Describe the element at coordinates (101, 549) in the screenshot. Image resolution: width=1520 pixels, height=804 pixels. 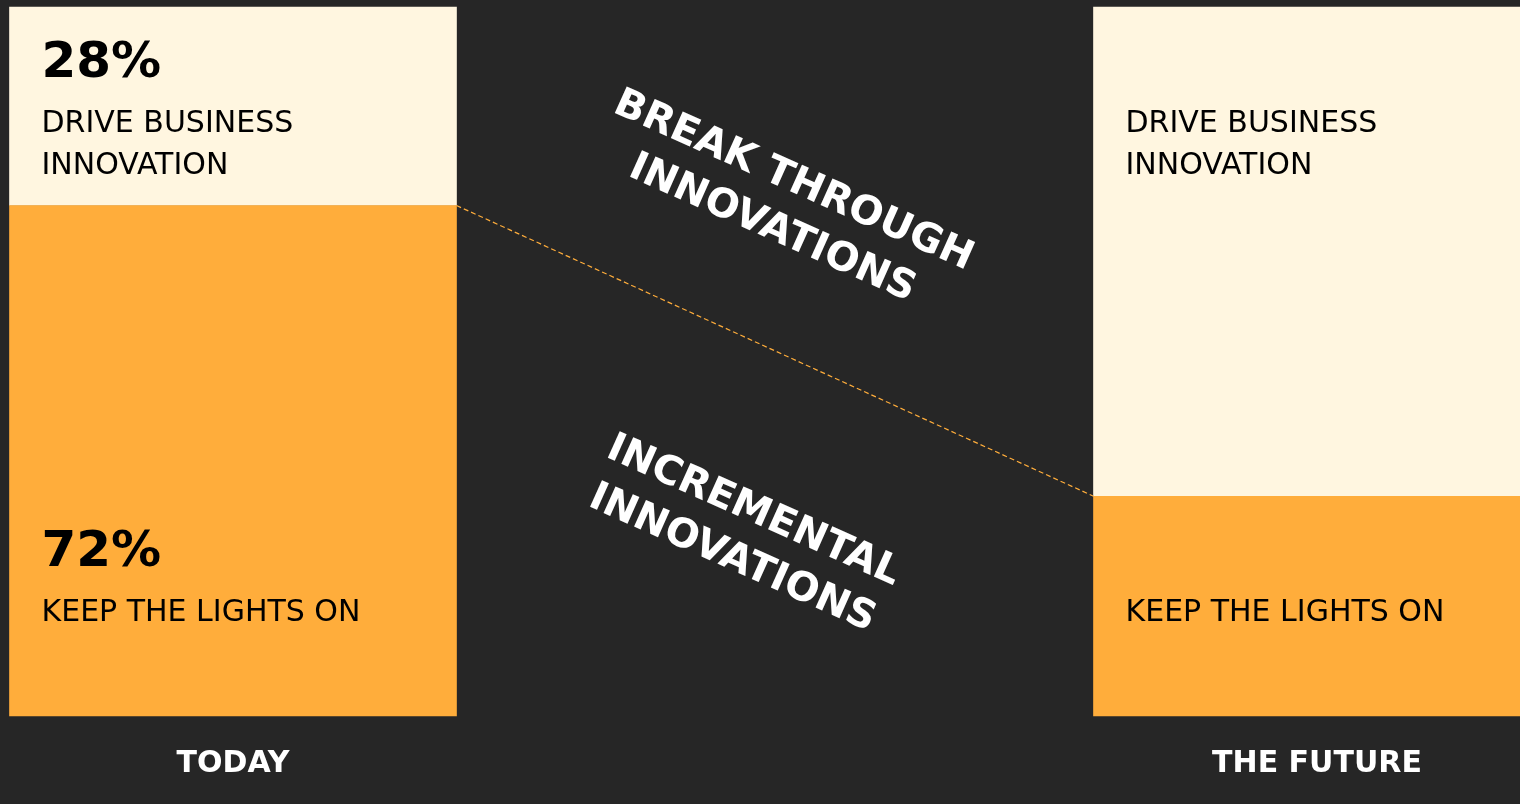
I see `data-label: 72%` at that location.